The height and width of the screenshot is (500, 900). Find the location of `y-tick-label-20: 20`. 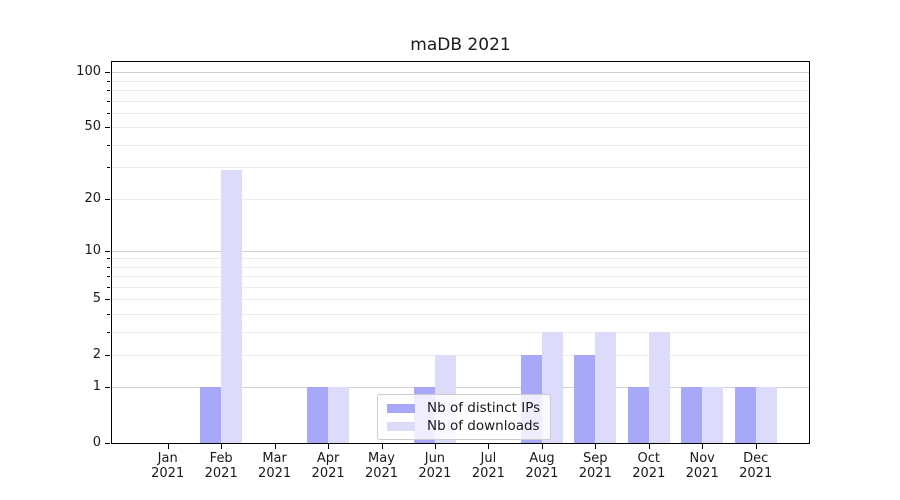

y-tick-label-20: 20 is located at coordinates (92, 198).